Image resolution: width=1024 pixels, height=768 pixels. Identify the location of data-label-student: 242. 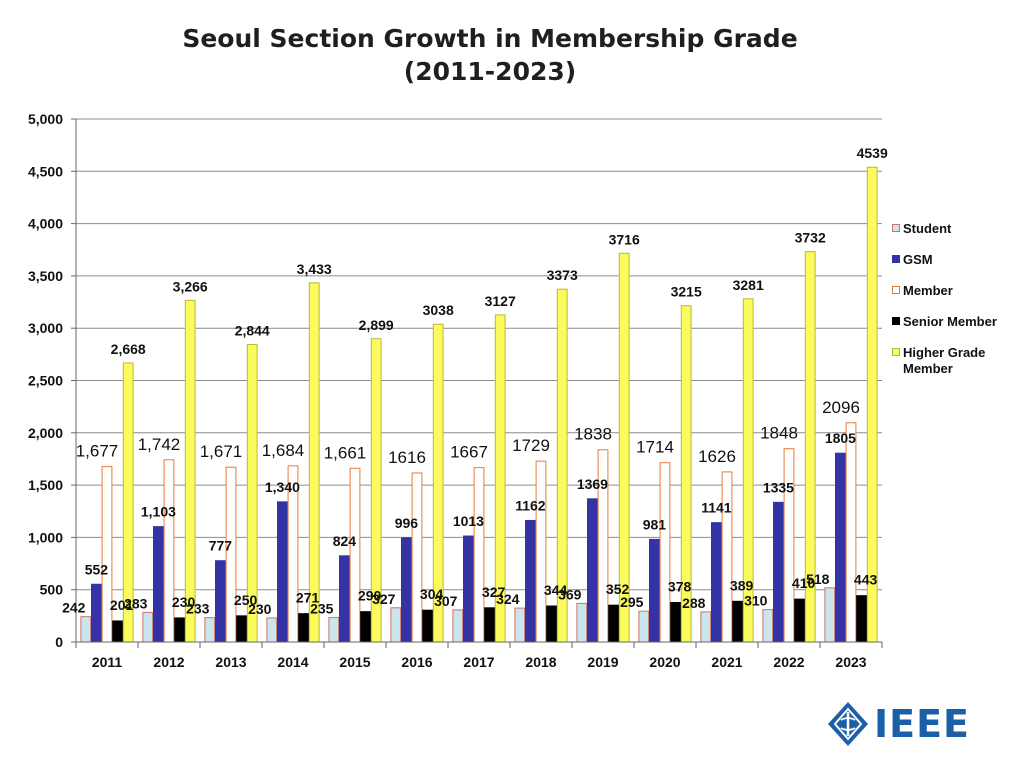
(74, 608).